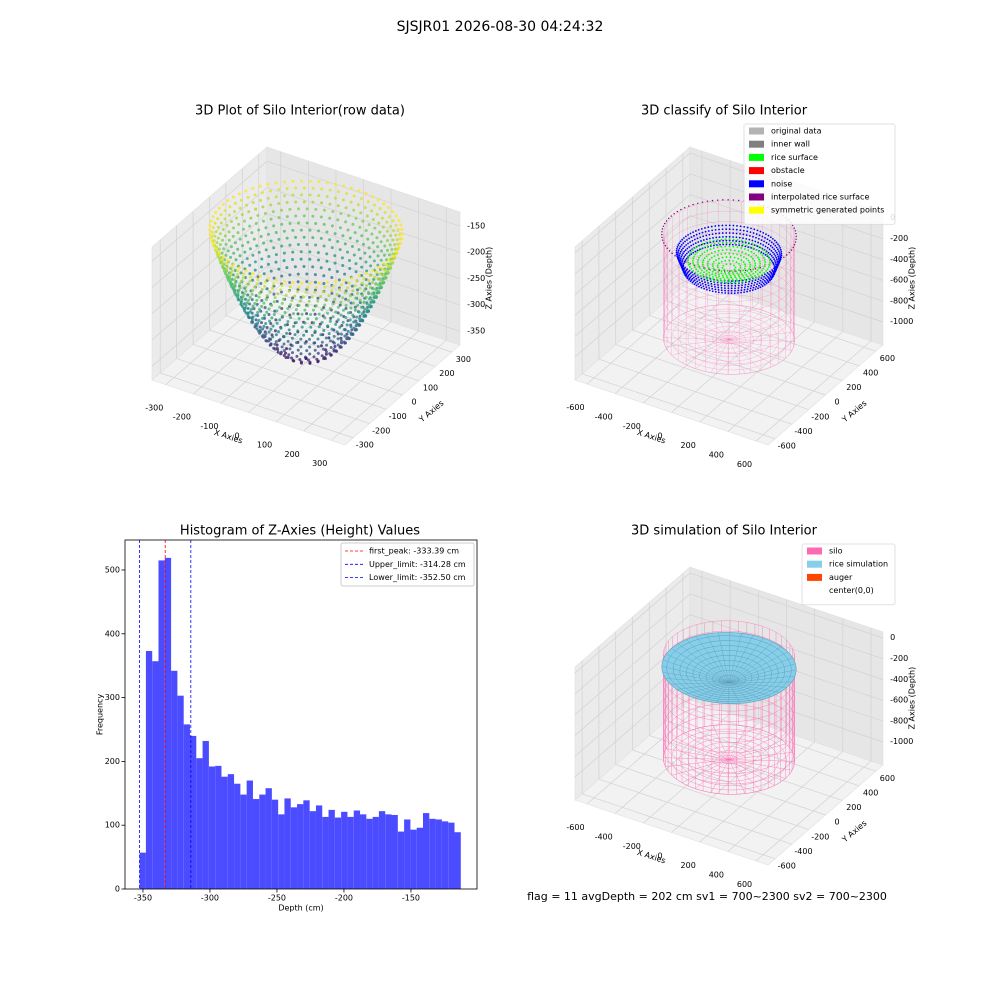 Image resolution: width=1000 pixels, height=1000 pixels. I want to click on x-tick-label: -200, so click(632, 846).